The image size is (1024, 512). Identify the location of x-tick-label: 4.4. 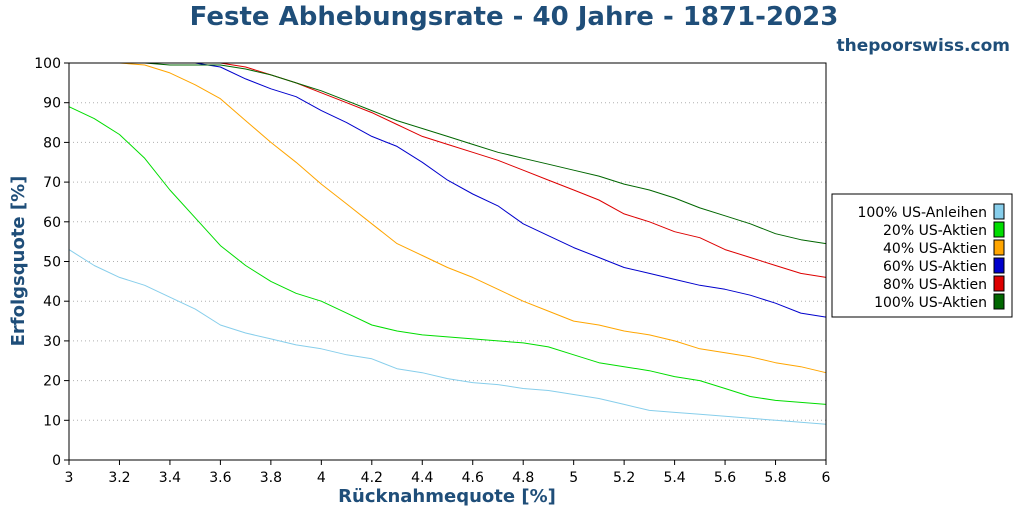
(422, 478).